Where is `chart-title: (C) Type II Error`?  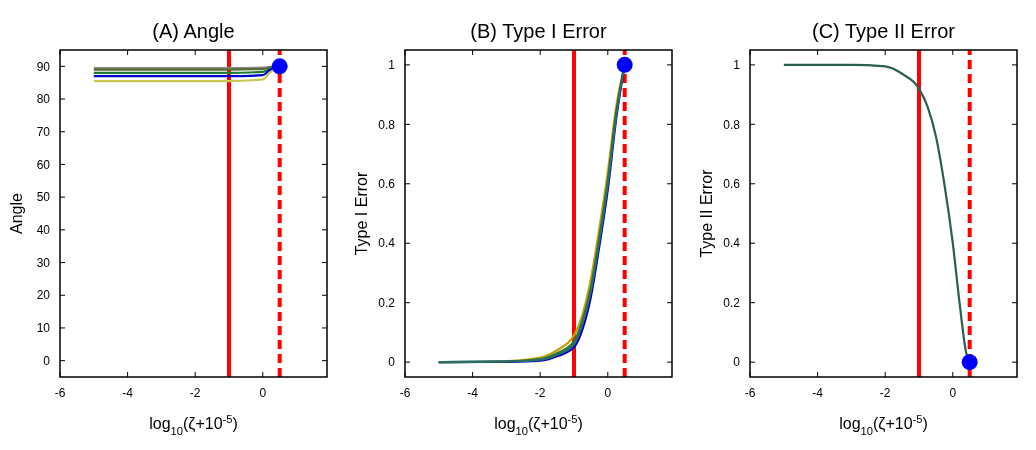 chart-title: (C) Type II Error is located at coordinates (884, 31).